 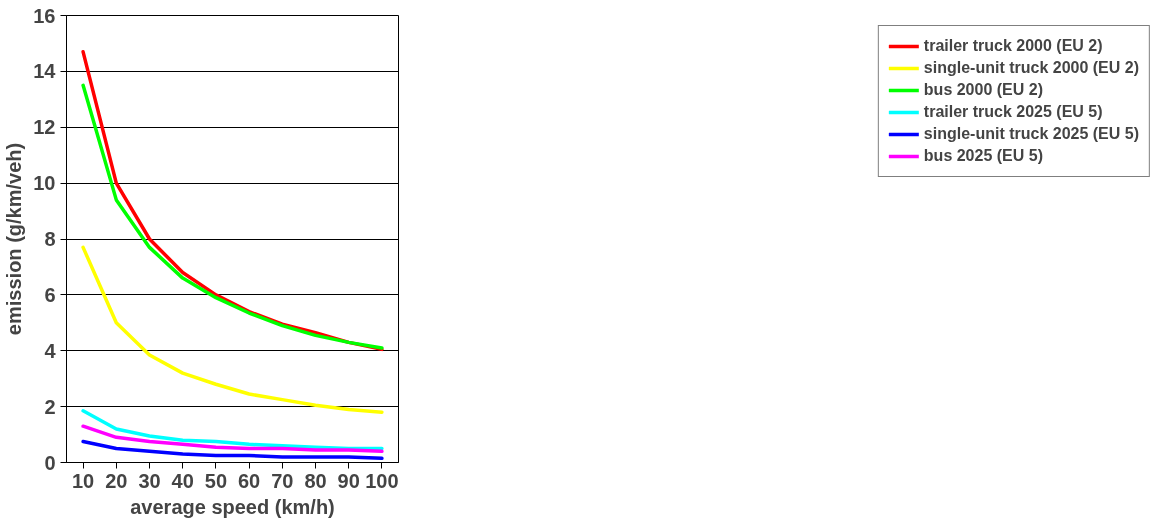 What do you see at coordinates (50, 350) in the screenshot?
I see `y-tick-label: 4` at bounding box center [50, 350].